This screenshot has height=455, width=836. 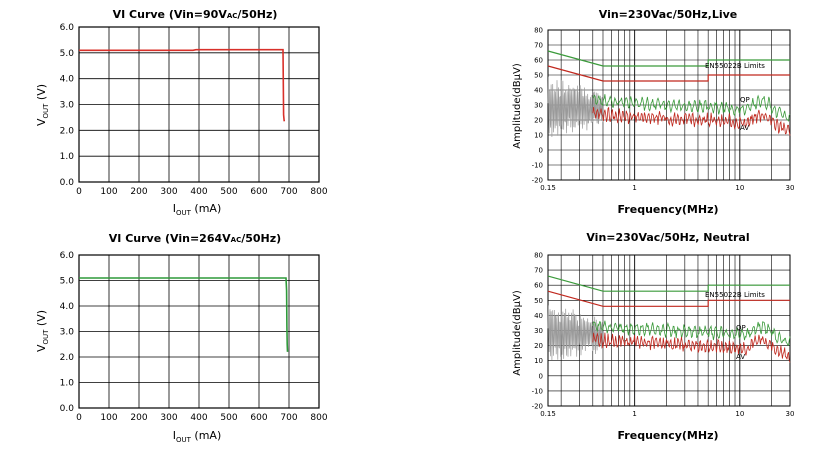 What do you see at coordinates (668, 14) in the screenshot?
I see `chart-title: Vin=230Vac/50Hz,Live` at bounding box center [668, 14].